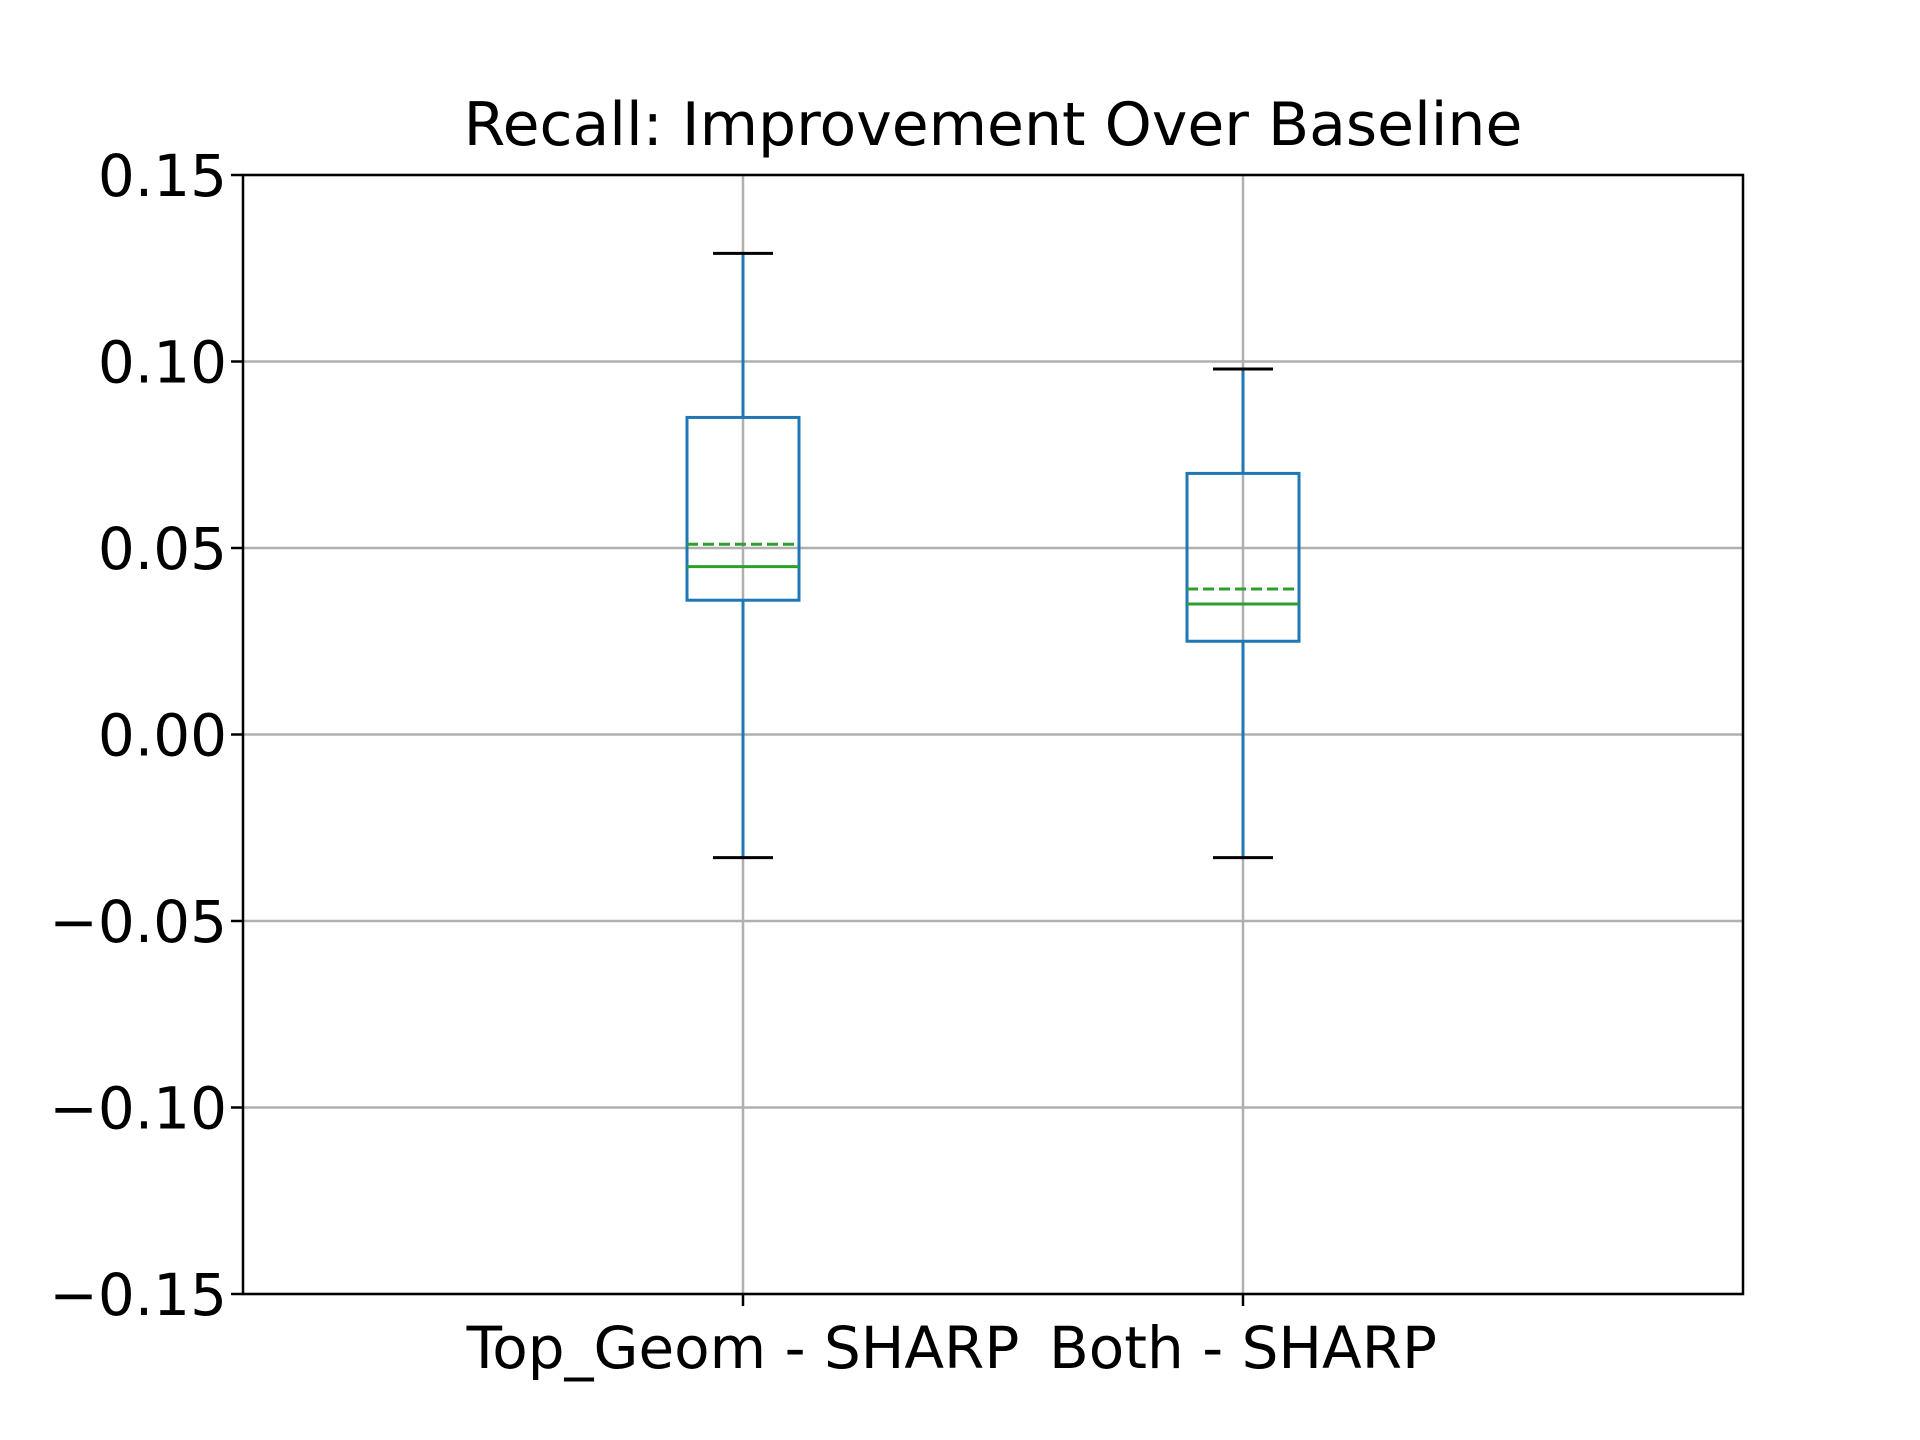  Describe the element at coordinates (138, 922) in the screenshot. I see `y-tick-label: −0.05` at that location.